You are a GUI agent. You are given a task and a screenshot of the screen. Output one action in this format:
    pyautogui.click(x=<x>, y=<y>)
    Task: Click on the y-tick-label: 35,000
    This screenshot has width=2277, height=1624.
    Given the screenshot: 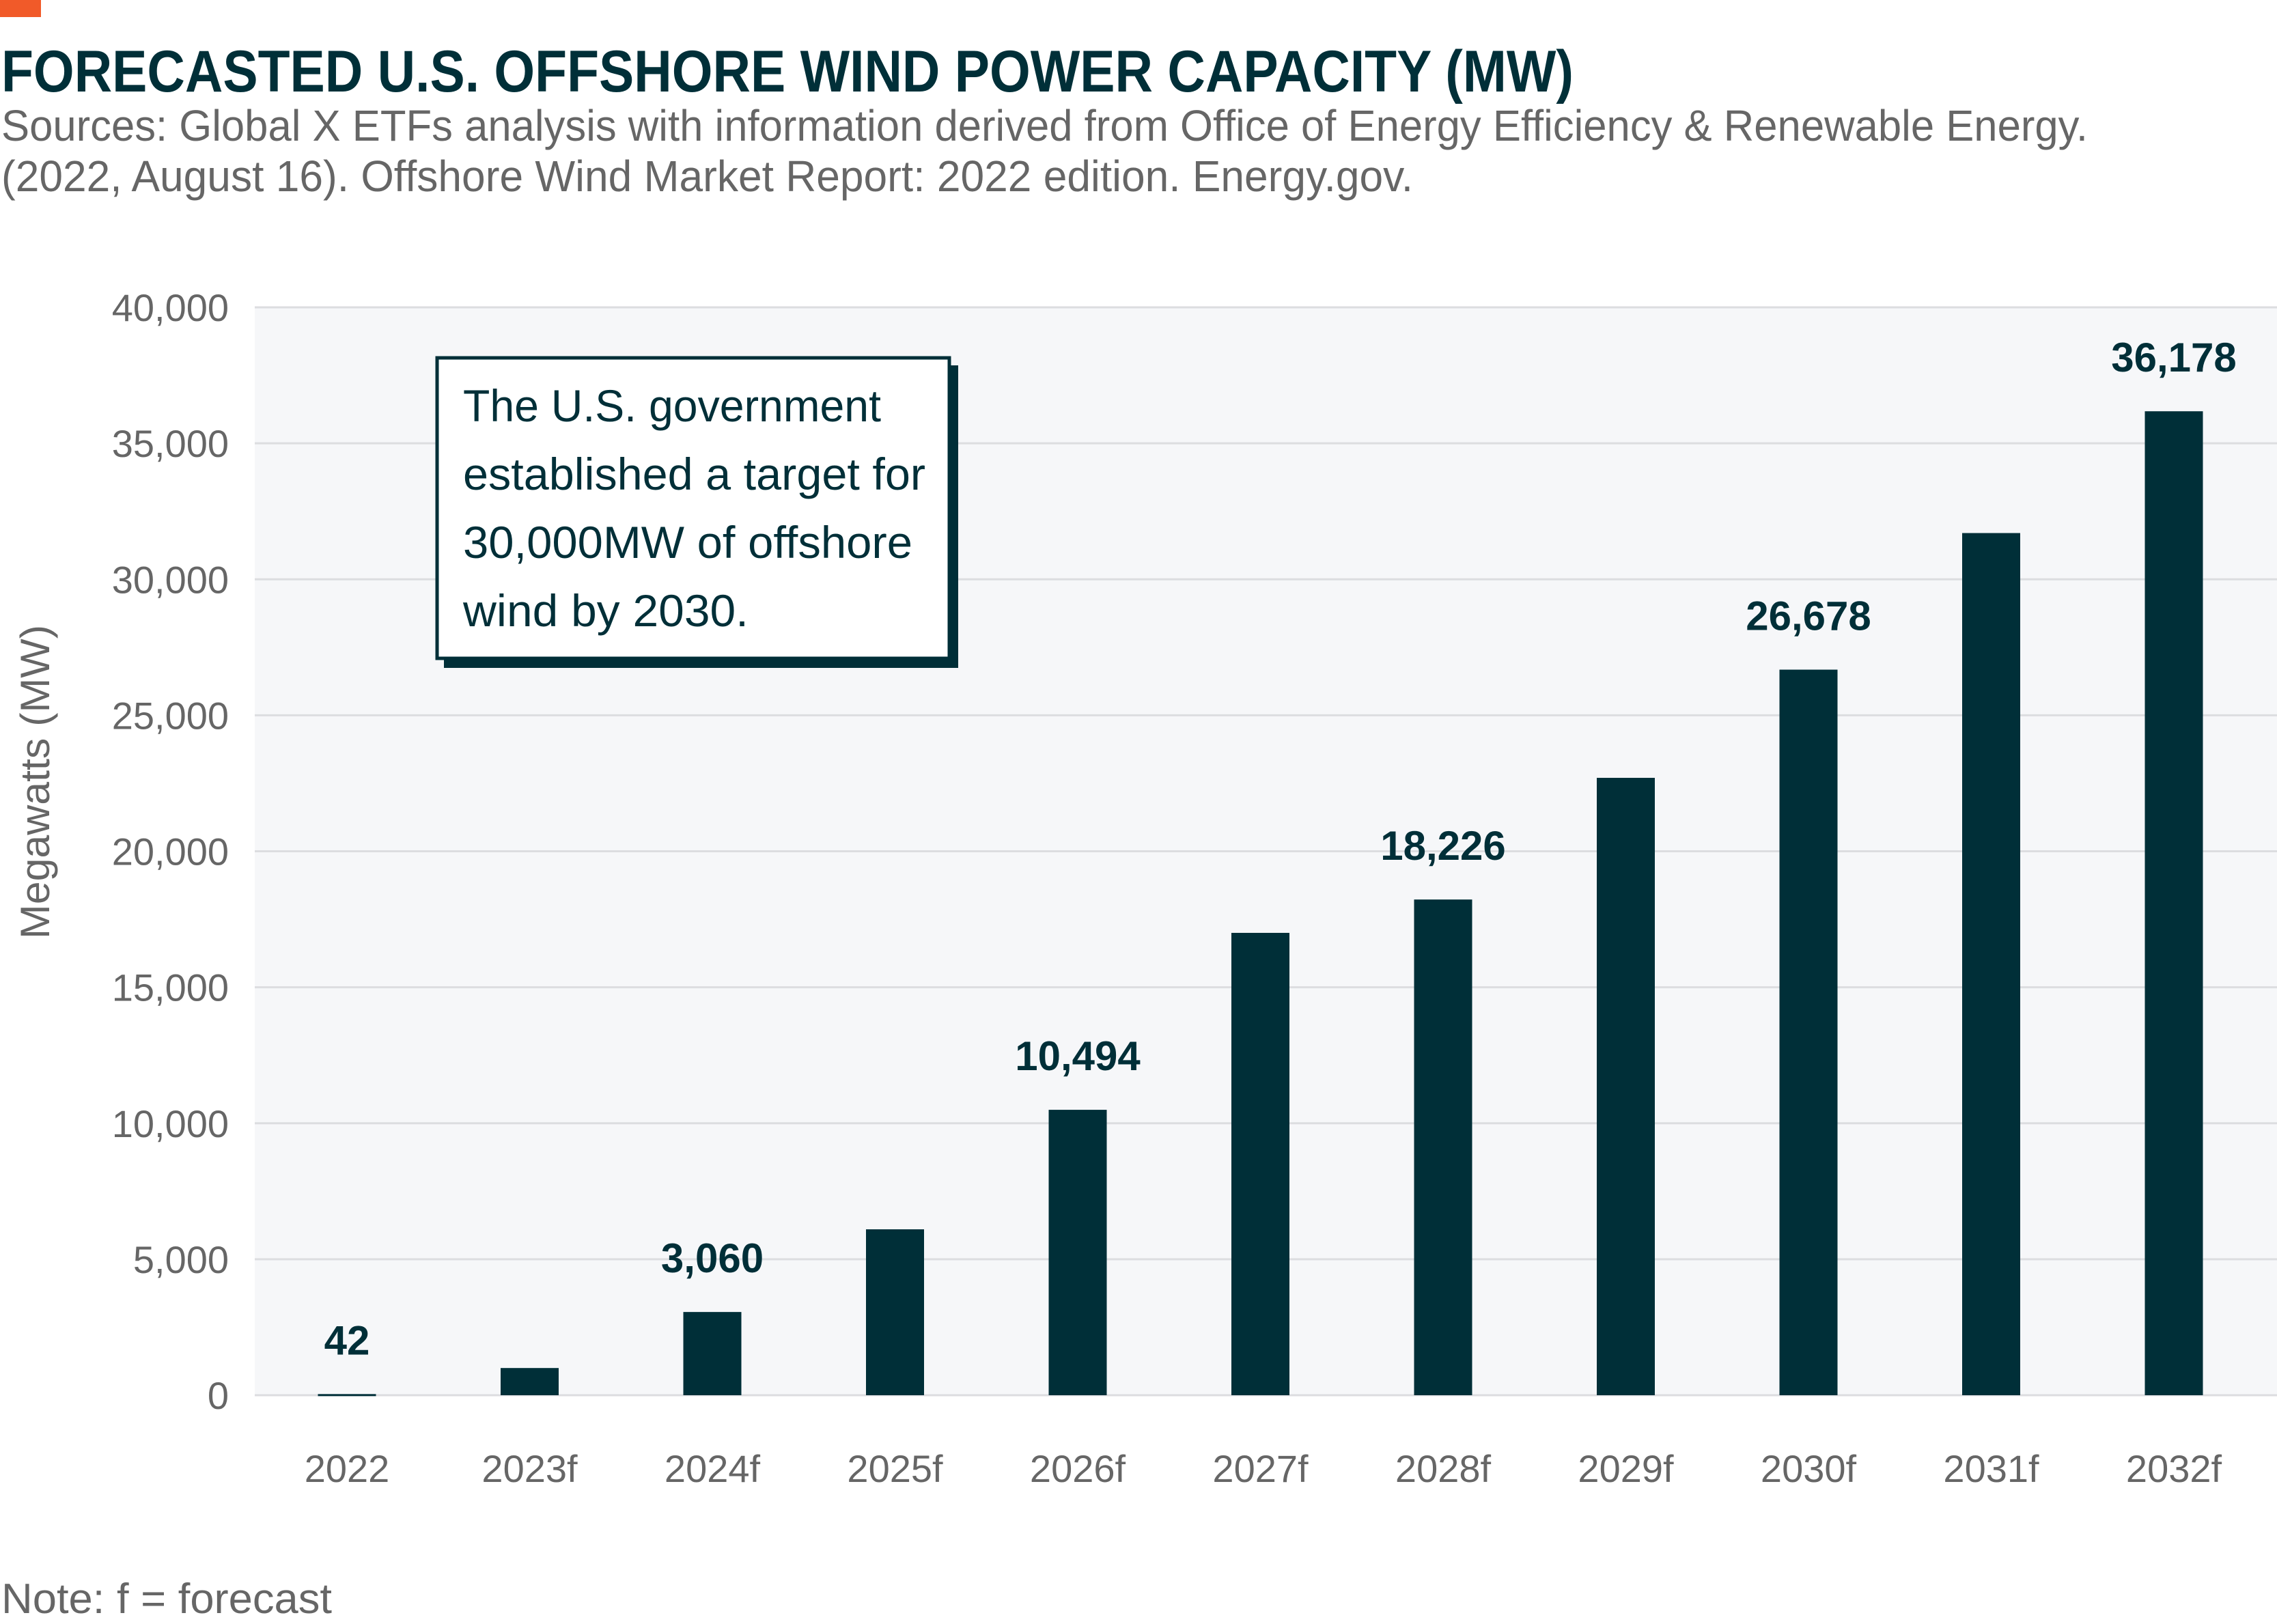 What is the action you would take?
    pyautogui.click(x=170, y=443)
    